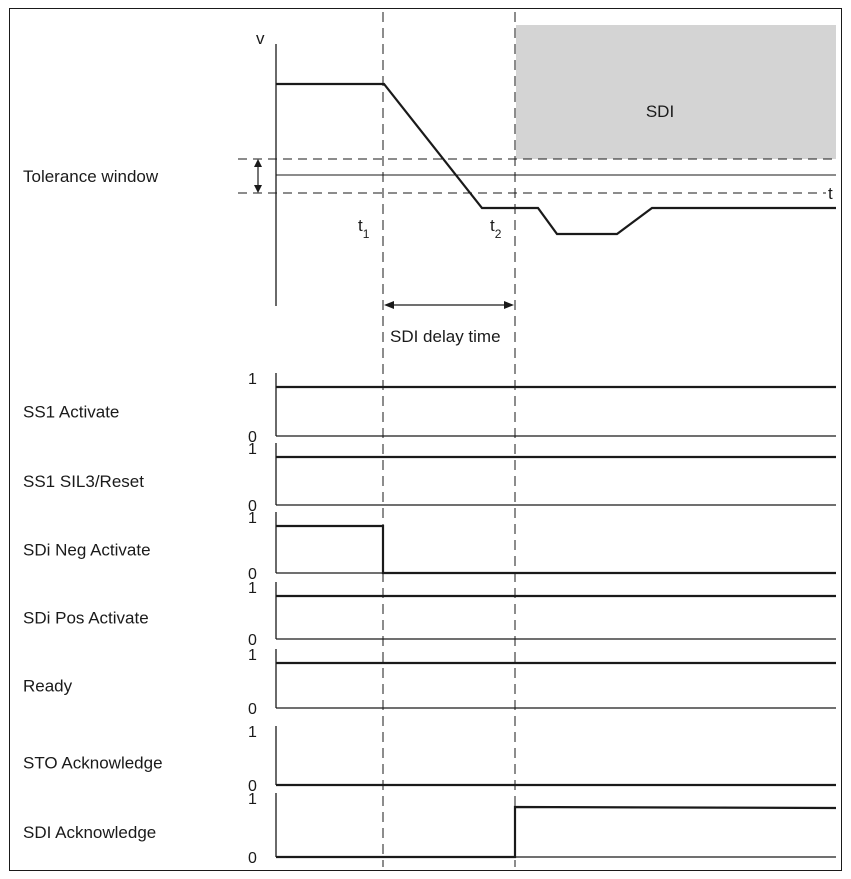  I want to click on signal-row-ready: Ready 1 0, so click(429, 682).